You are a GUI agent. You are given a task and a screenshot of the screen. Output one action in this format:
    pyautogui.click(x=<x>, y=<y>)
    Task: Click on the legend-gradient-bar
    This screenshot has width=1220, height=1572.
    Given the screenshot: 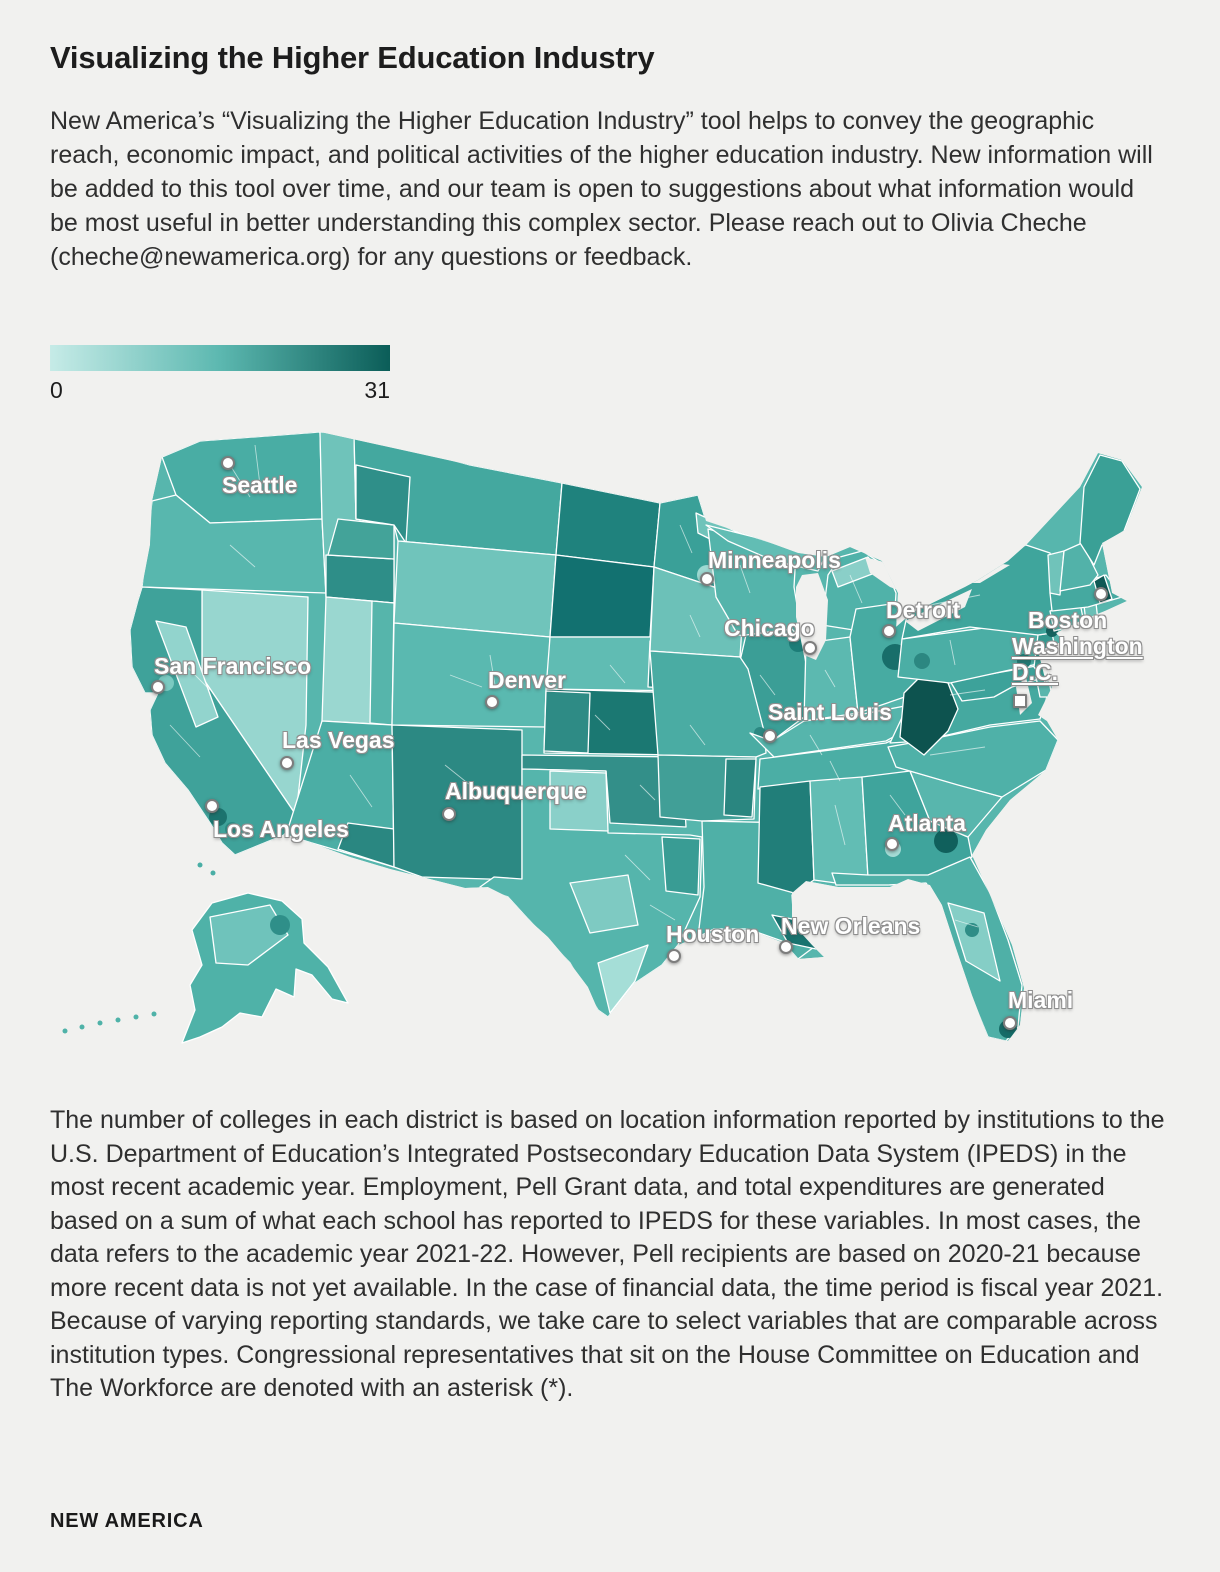 What is the action you would take?
    pyautogui.click(x=220, y=358)
    